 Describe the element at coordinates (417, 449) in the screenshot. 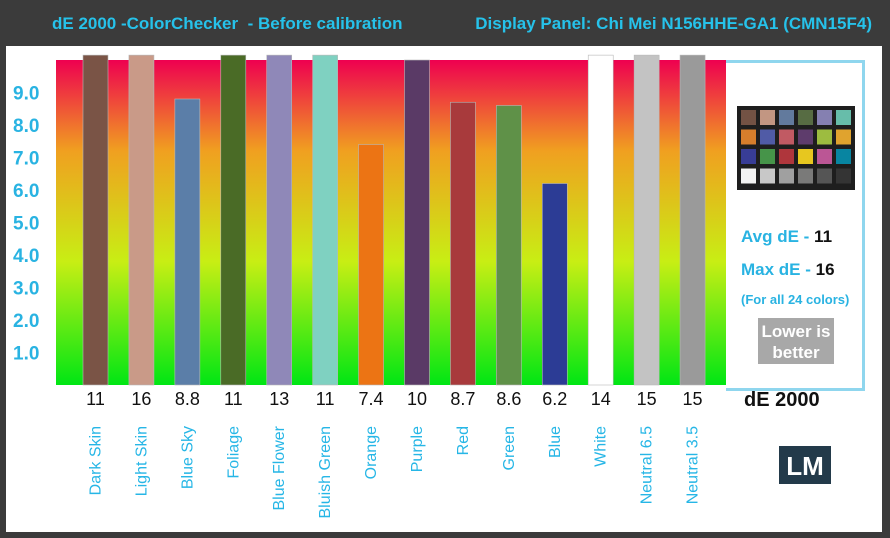

I see `category-label: Purple` at that location.